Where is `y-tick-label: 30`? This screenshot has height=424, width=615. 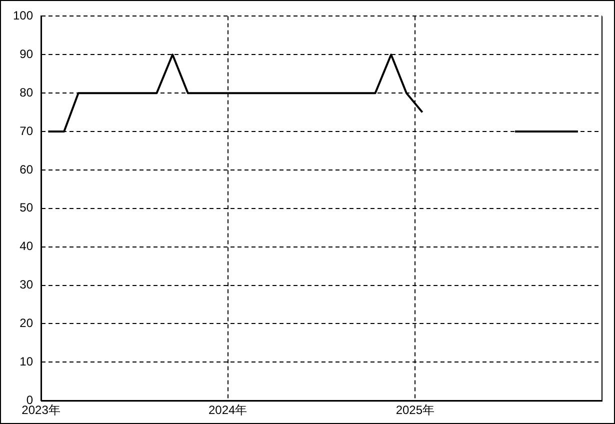 y-tick-label: 30 is located at coordinates (27, 285).